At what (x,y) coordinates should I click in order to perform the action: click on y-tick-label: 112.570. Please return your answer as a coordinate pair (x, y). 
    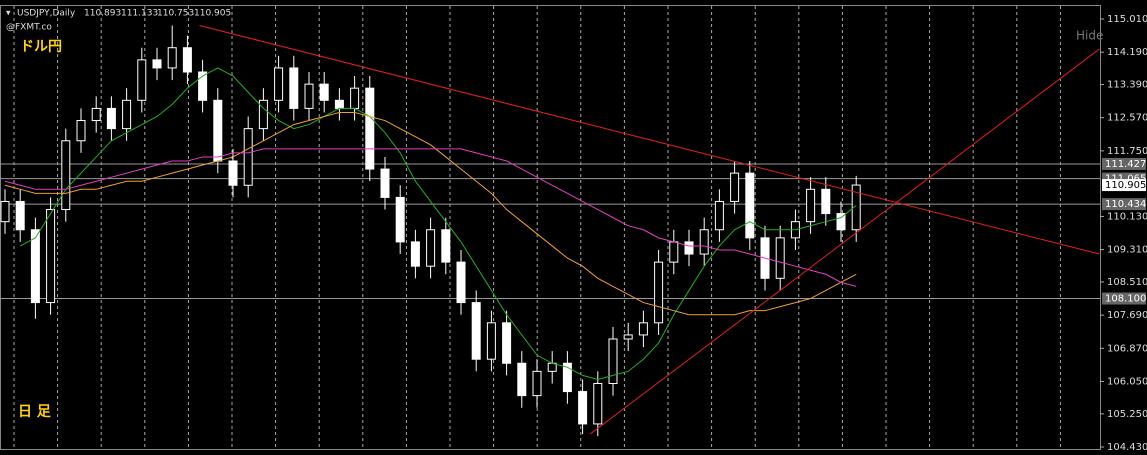
    Looking at the image, I should click on (1127, 118).